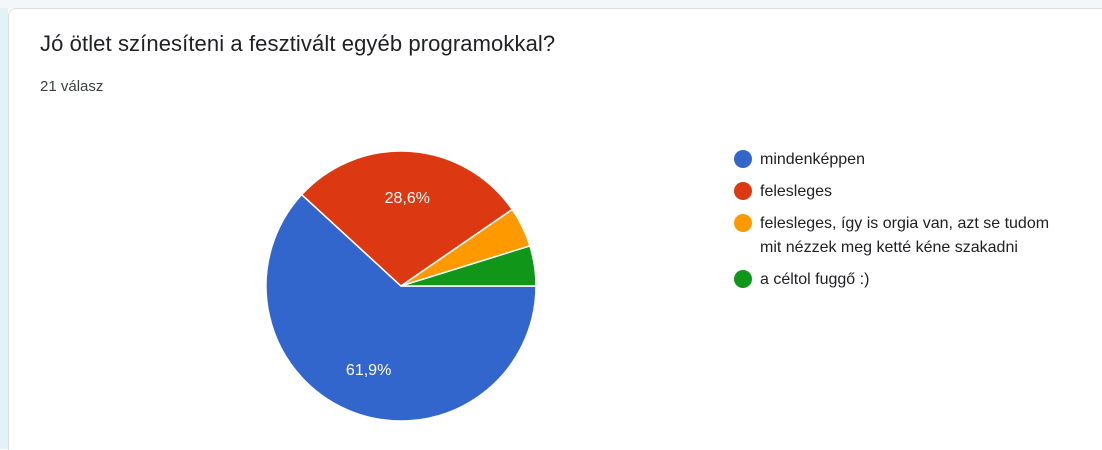 This screenshot has width=1102, height=450. I want to click on slice-label-1: 28,6%, so click(407, 198).